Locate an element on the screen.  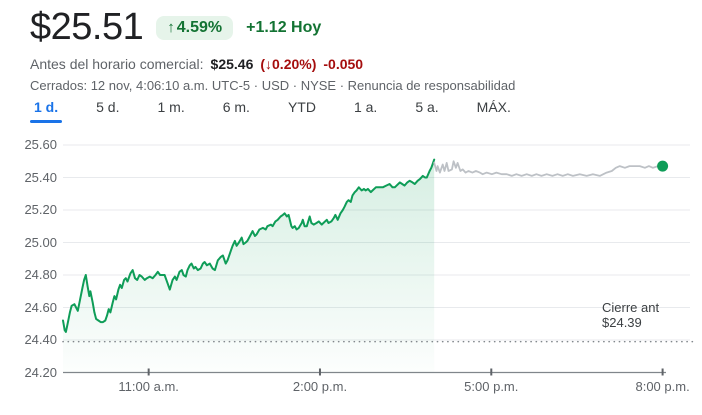
change-today: +1.12 Hoy is located at coordinates (284, 27).